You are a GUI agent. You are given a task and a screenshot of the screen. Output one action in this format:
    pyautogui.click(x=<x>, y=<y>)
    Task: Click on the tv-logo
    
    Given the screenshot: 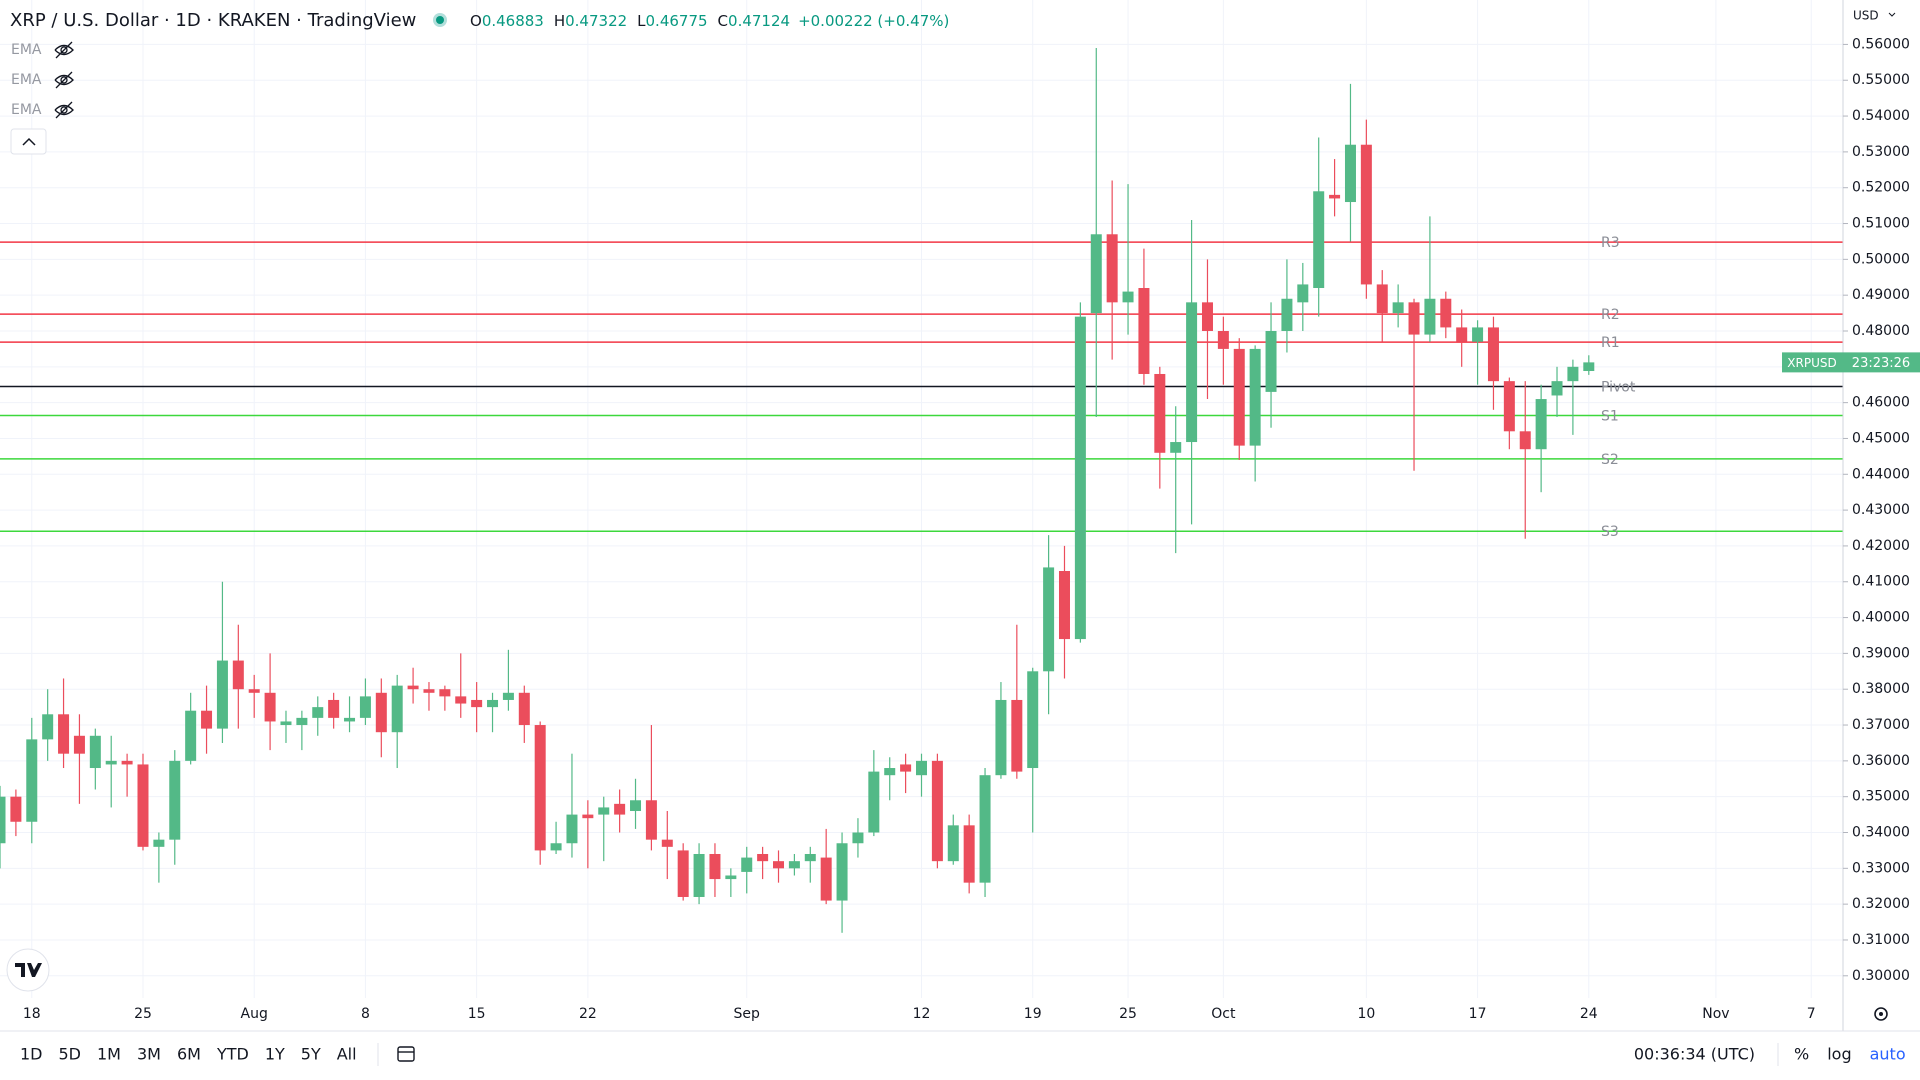 What is the action you would take?
    pyautogui.click(x=28, y=970)
    